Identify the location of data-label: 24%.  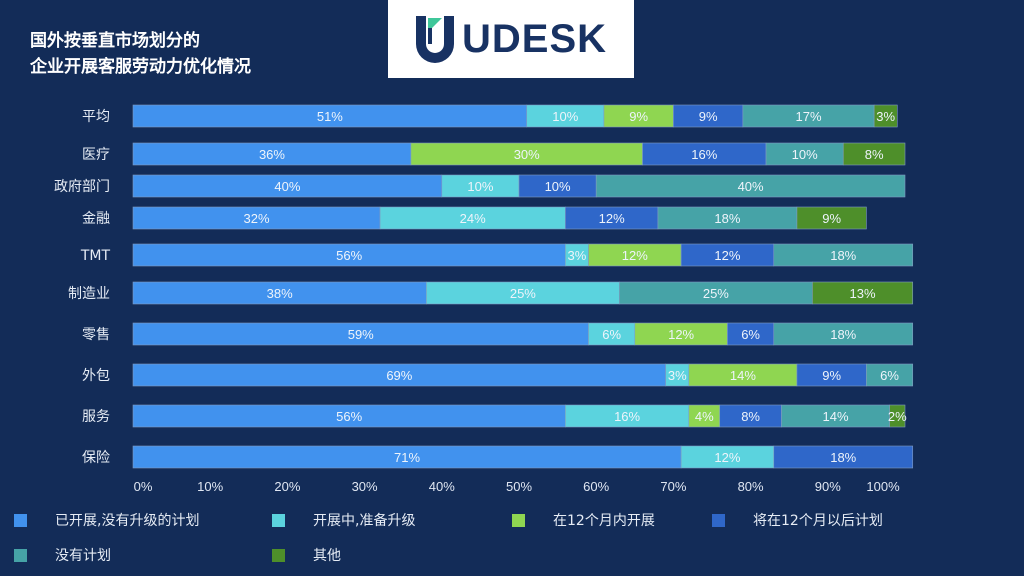
(473, 218).